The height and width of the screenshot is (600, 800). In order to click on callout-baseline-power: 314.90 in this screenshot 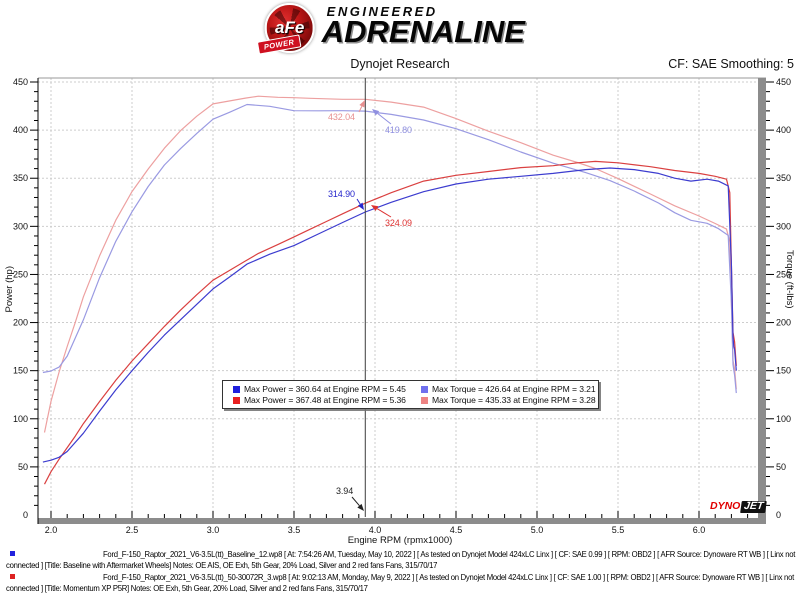, I will do `click(341, 194)`.